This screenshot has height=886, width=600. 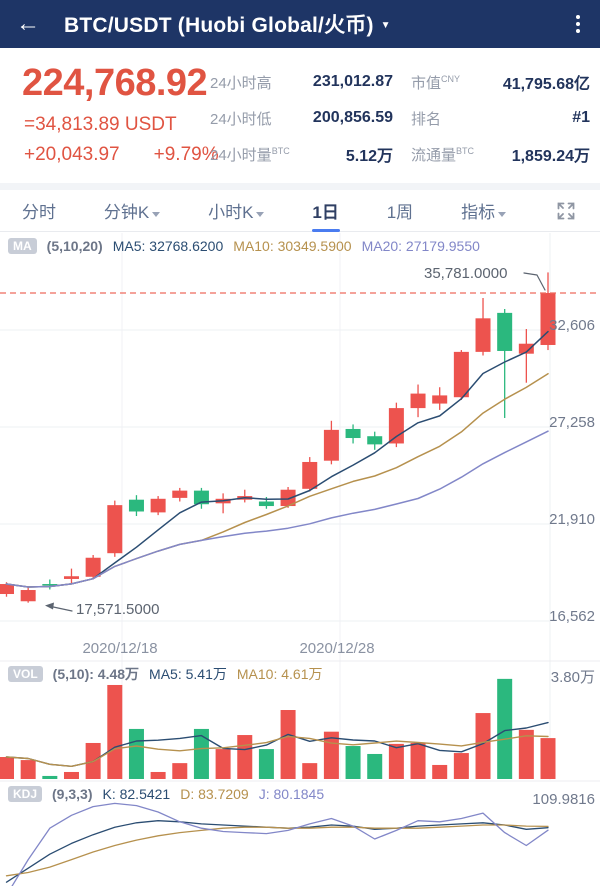 I want to click on vol-params: (5,10): 4.48万, so click(x=96, y=674).